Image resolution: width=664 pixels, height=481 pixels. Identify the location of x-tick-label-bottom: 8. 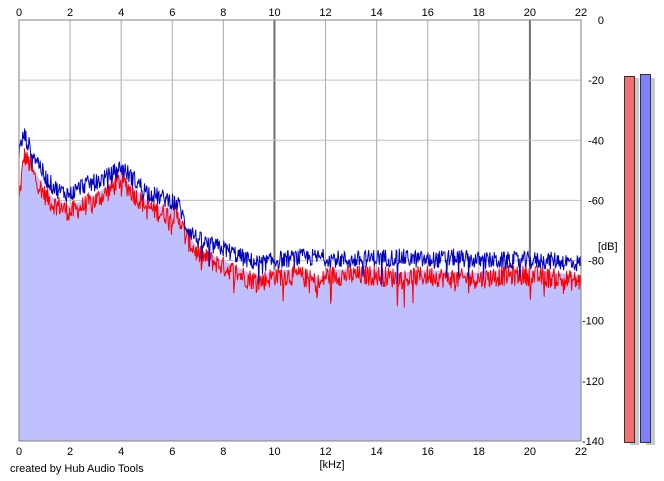
(223, 452).